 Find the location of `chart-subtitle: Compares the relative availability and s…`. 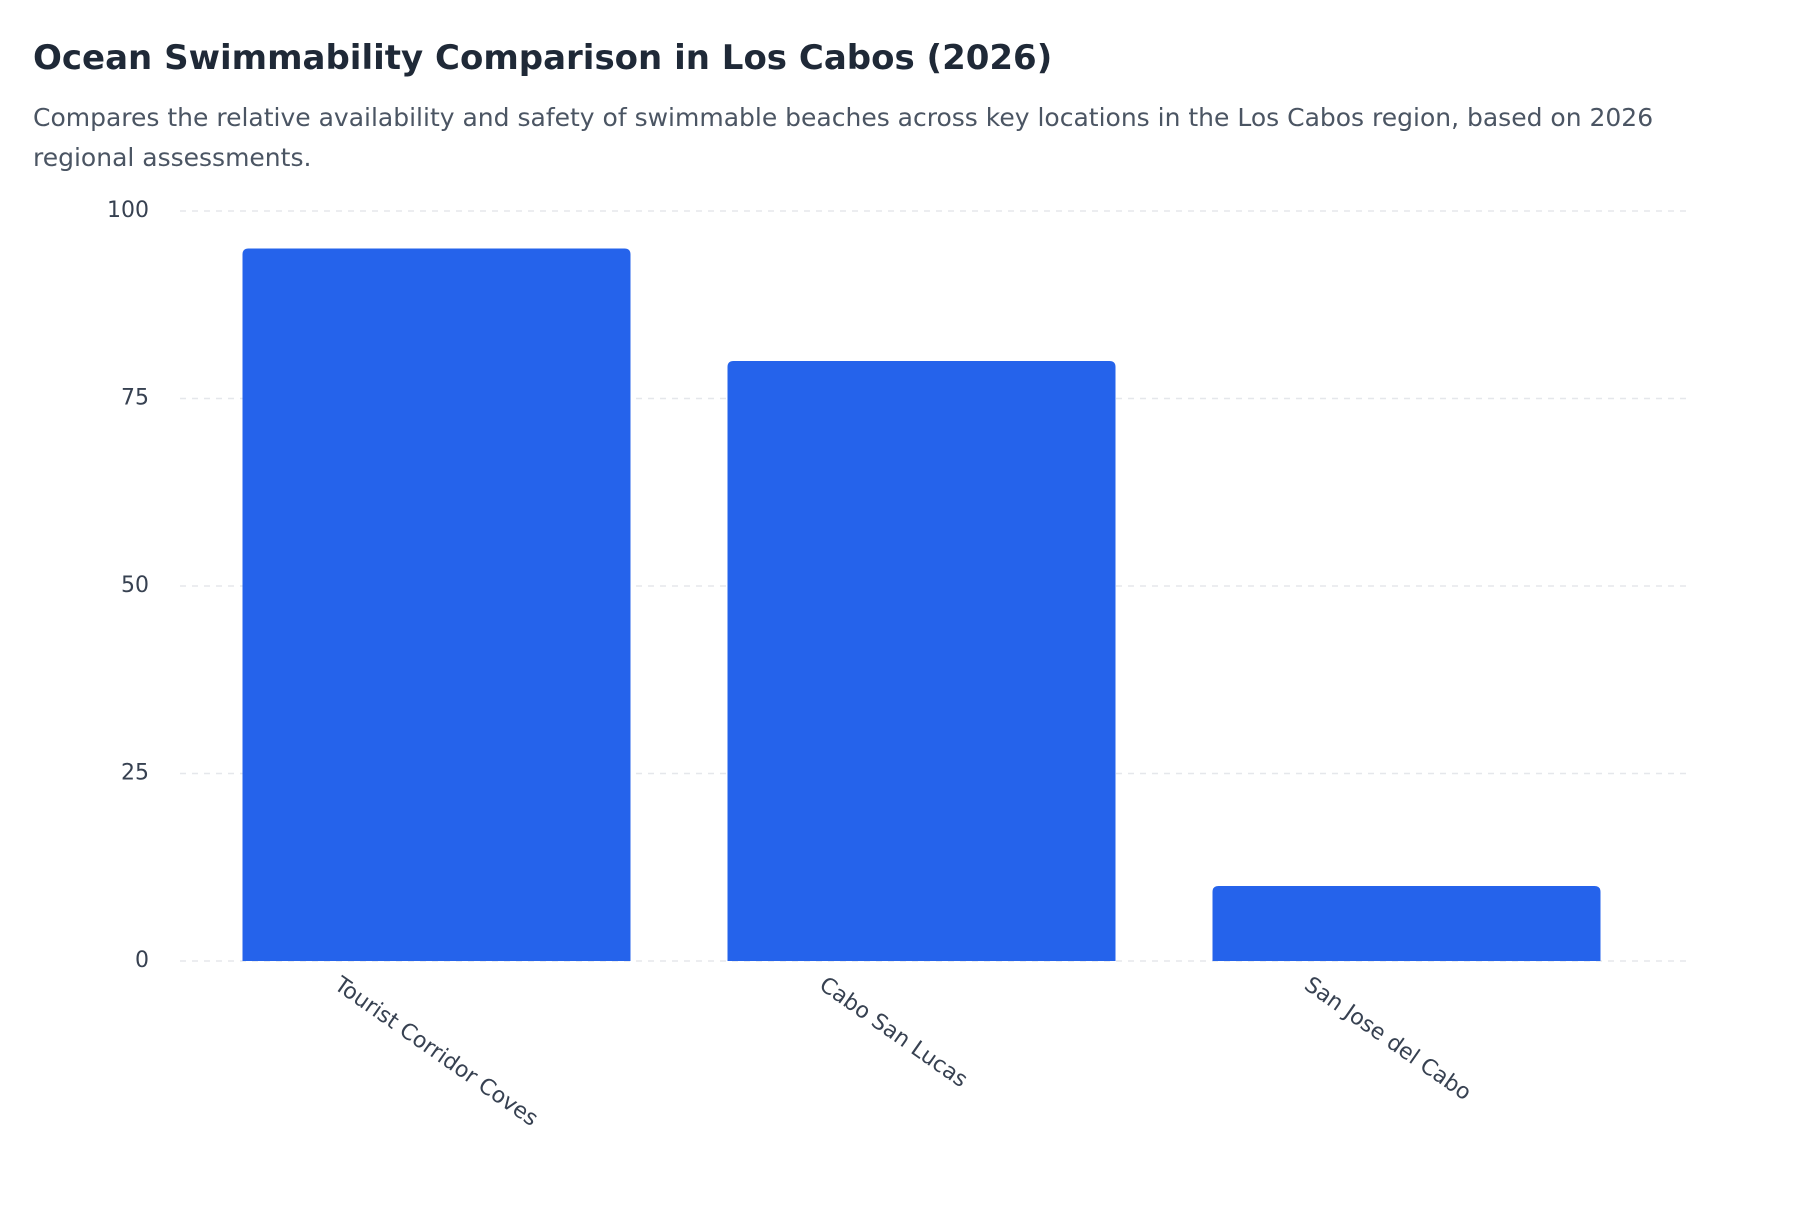

chart-subtitle: Compares the relative availability and s… is located at coordinates (843, 137).